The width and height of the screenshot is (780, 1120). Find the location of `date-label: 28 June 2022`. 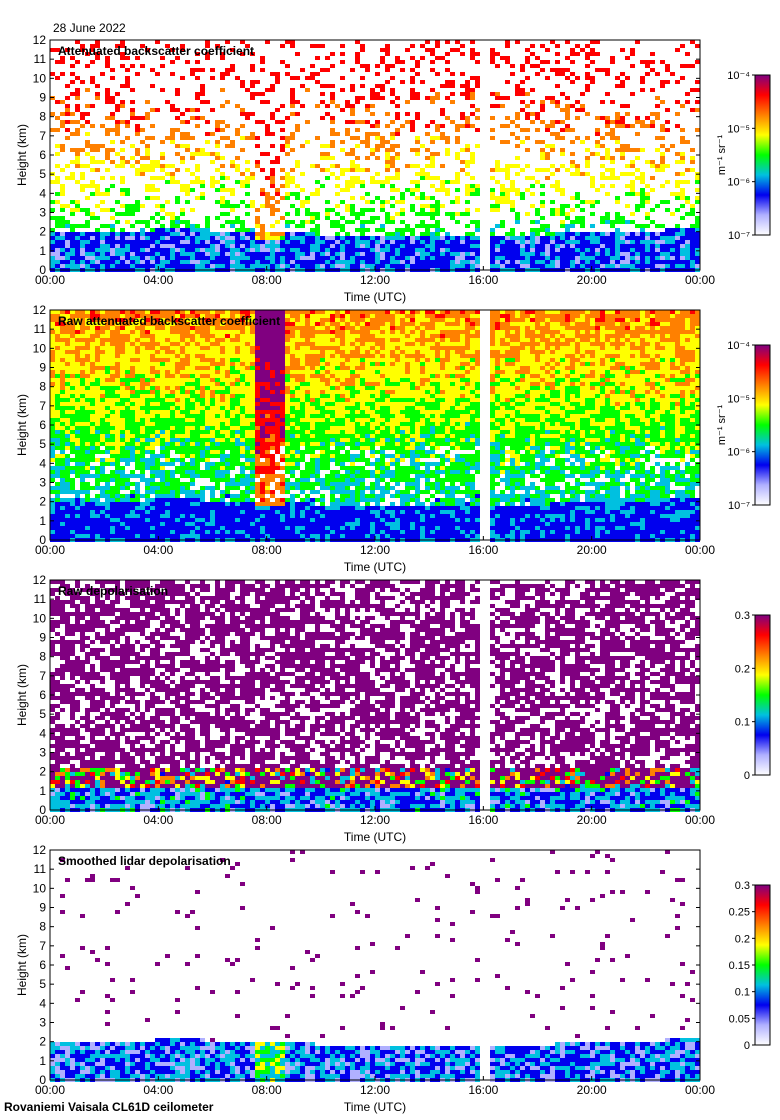

date-label: 28 June 2022 is located at coordinates (89, 28).